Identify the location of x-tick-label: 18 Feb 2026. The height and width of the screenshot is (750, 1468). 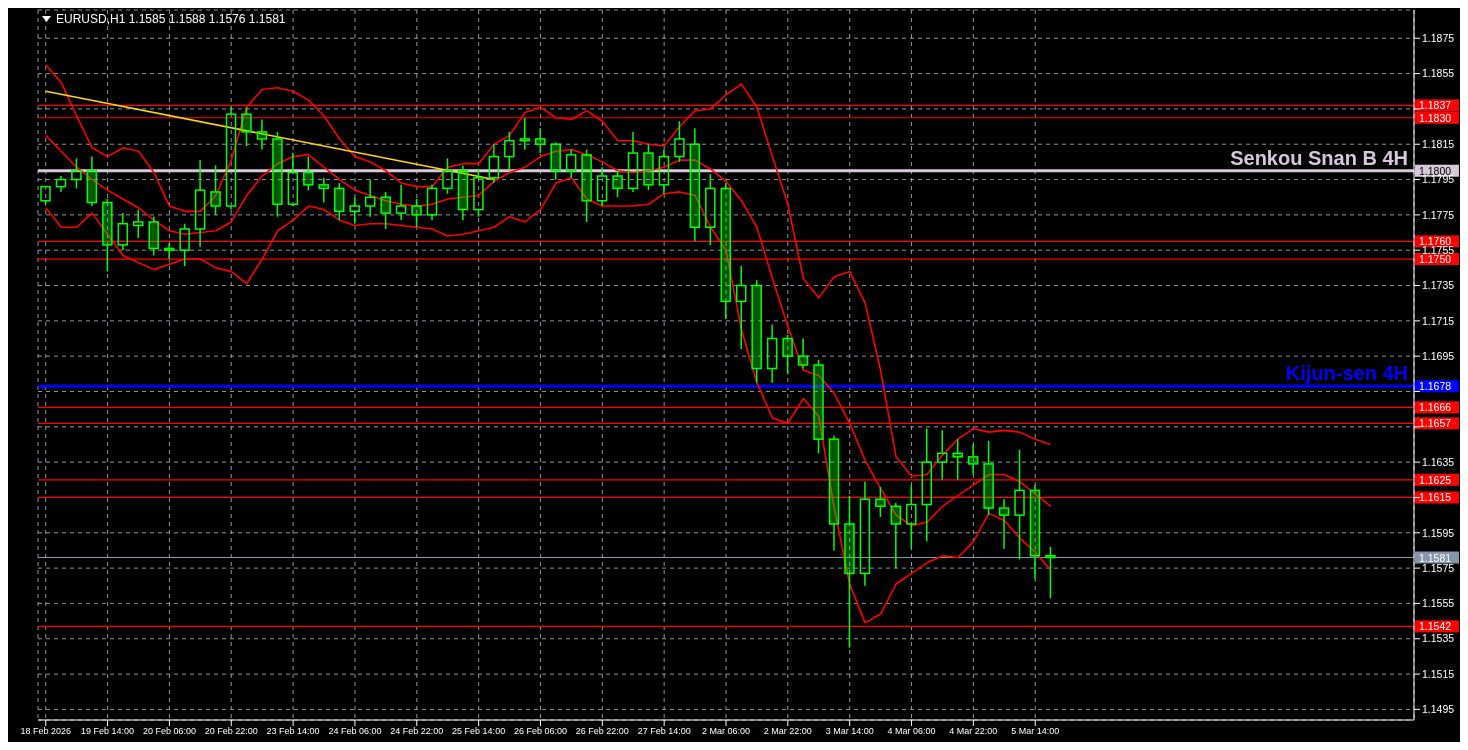
(45, 731).